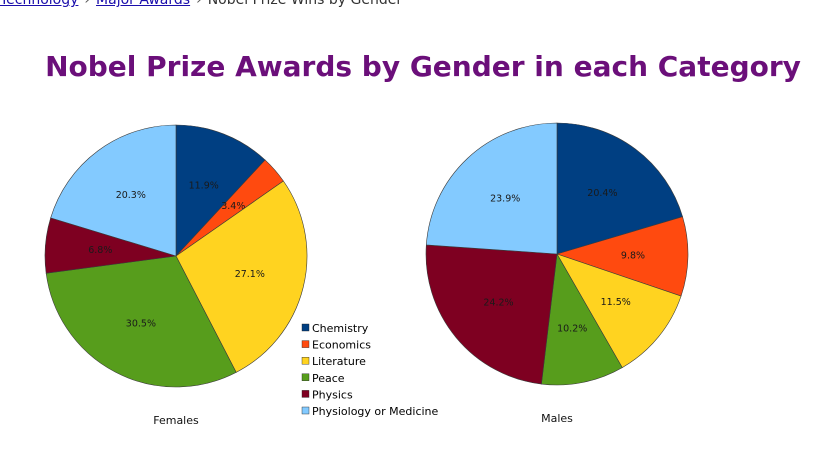 The image size is (820, 466). What do you see at coordinates (557, 418) in the screenshot?
I see `pie-caption-males: Males` at bounding box center [557, 418].